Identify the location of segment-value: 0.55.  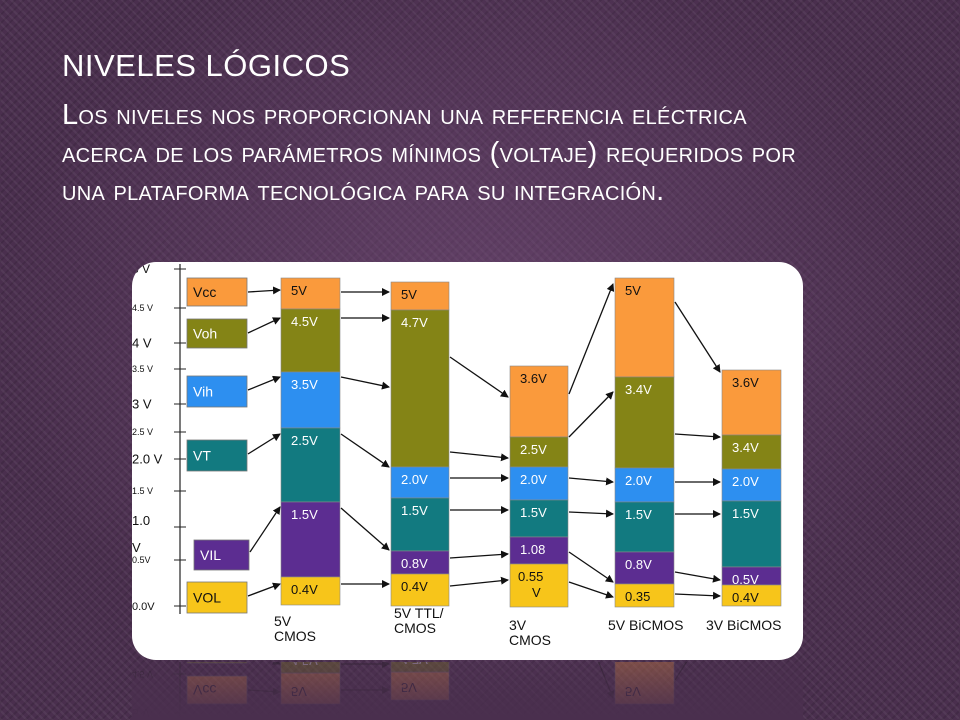
(530, 576).